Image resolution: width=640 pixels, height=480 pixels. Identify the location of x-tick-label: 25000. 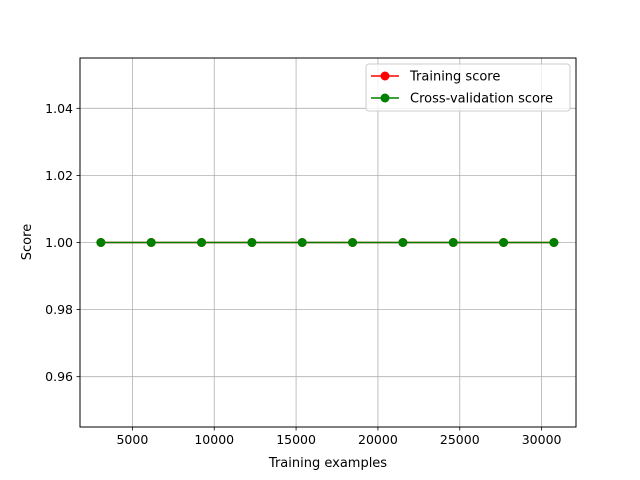
(460, 439).